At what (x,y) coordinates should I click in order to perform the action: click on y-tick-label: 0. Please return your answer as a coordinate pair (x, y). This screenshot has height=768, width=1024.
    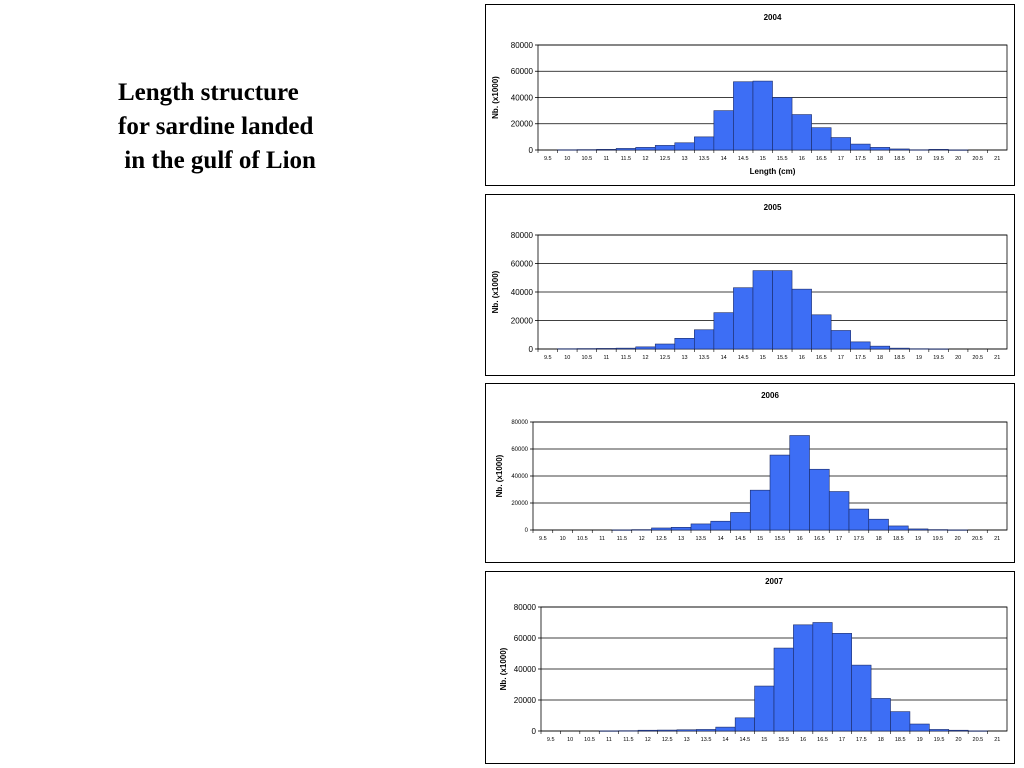
    Looking at the image, I should click on (531, 349).